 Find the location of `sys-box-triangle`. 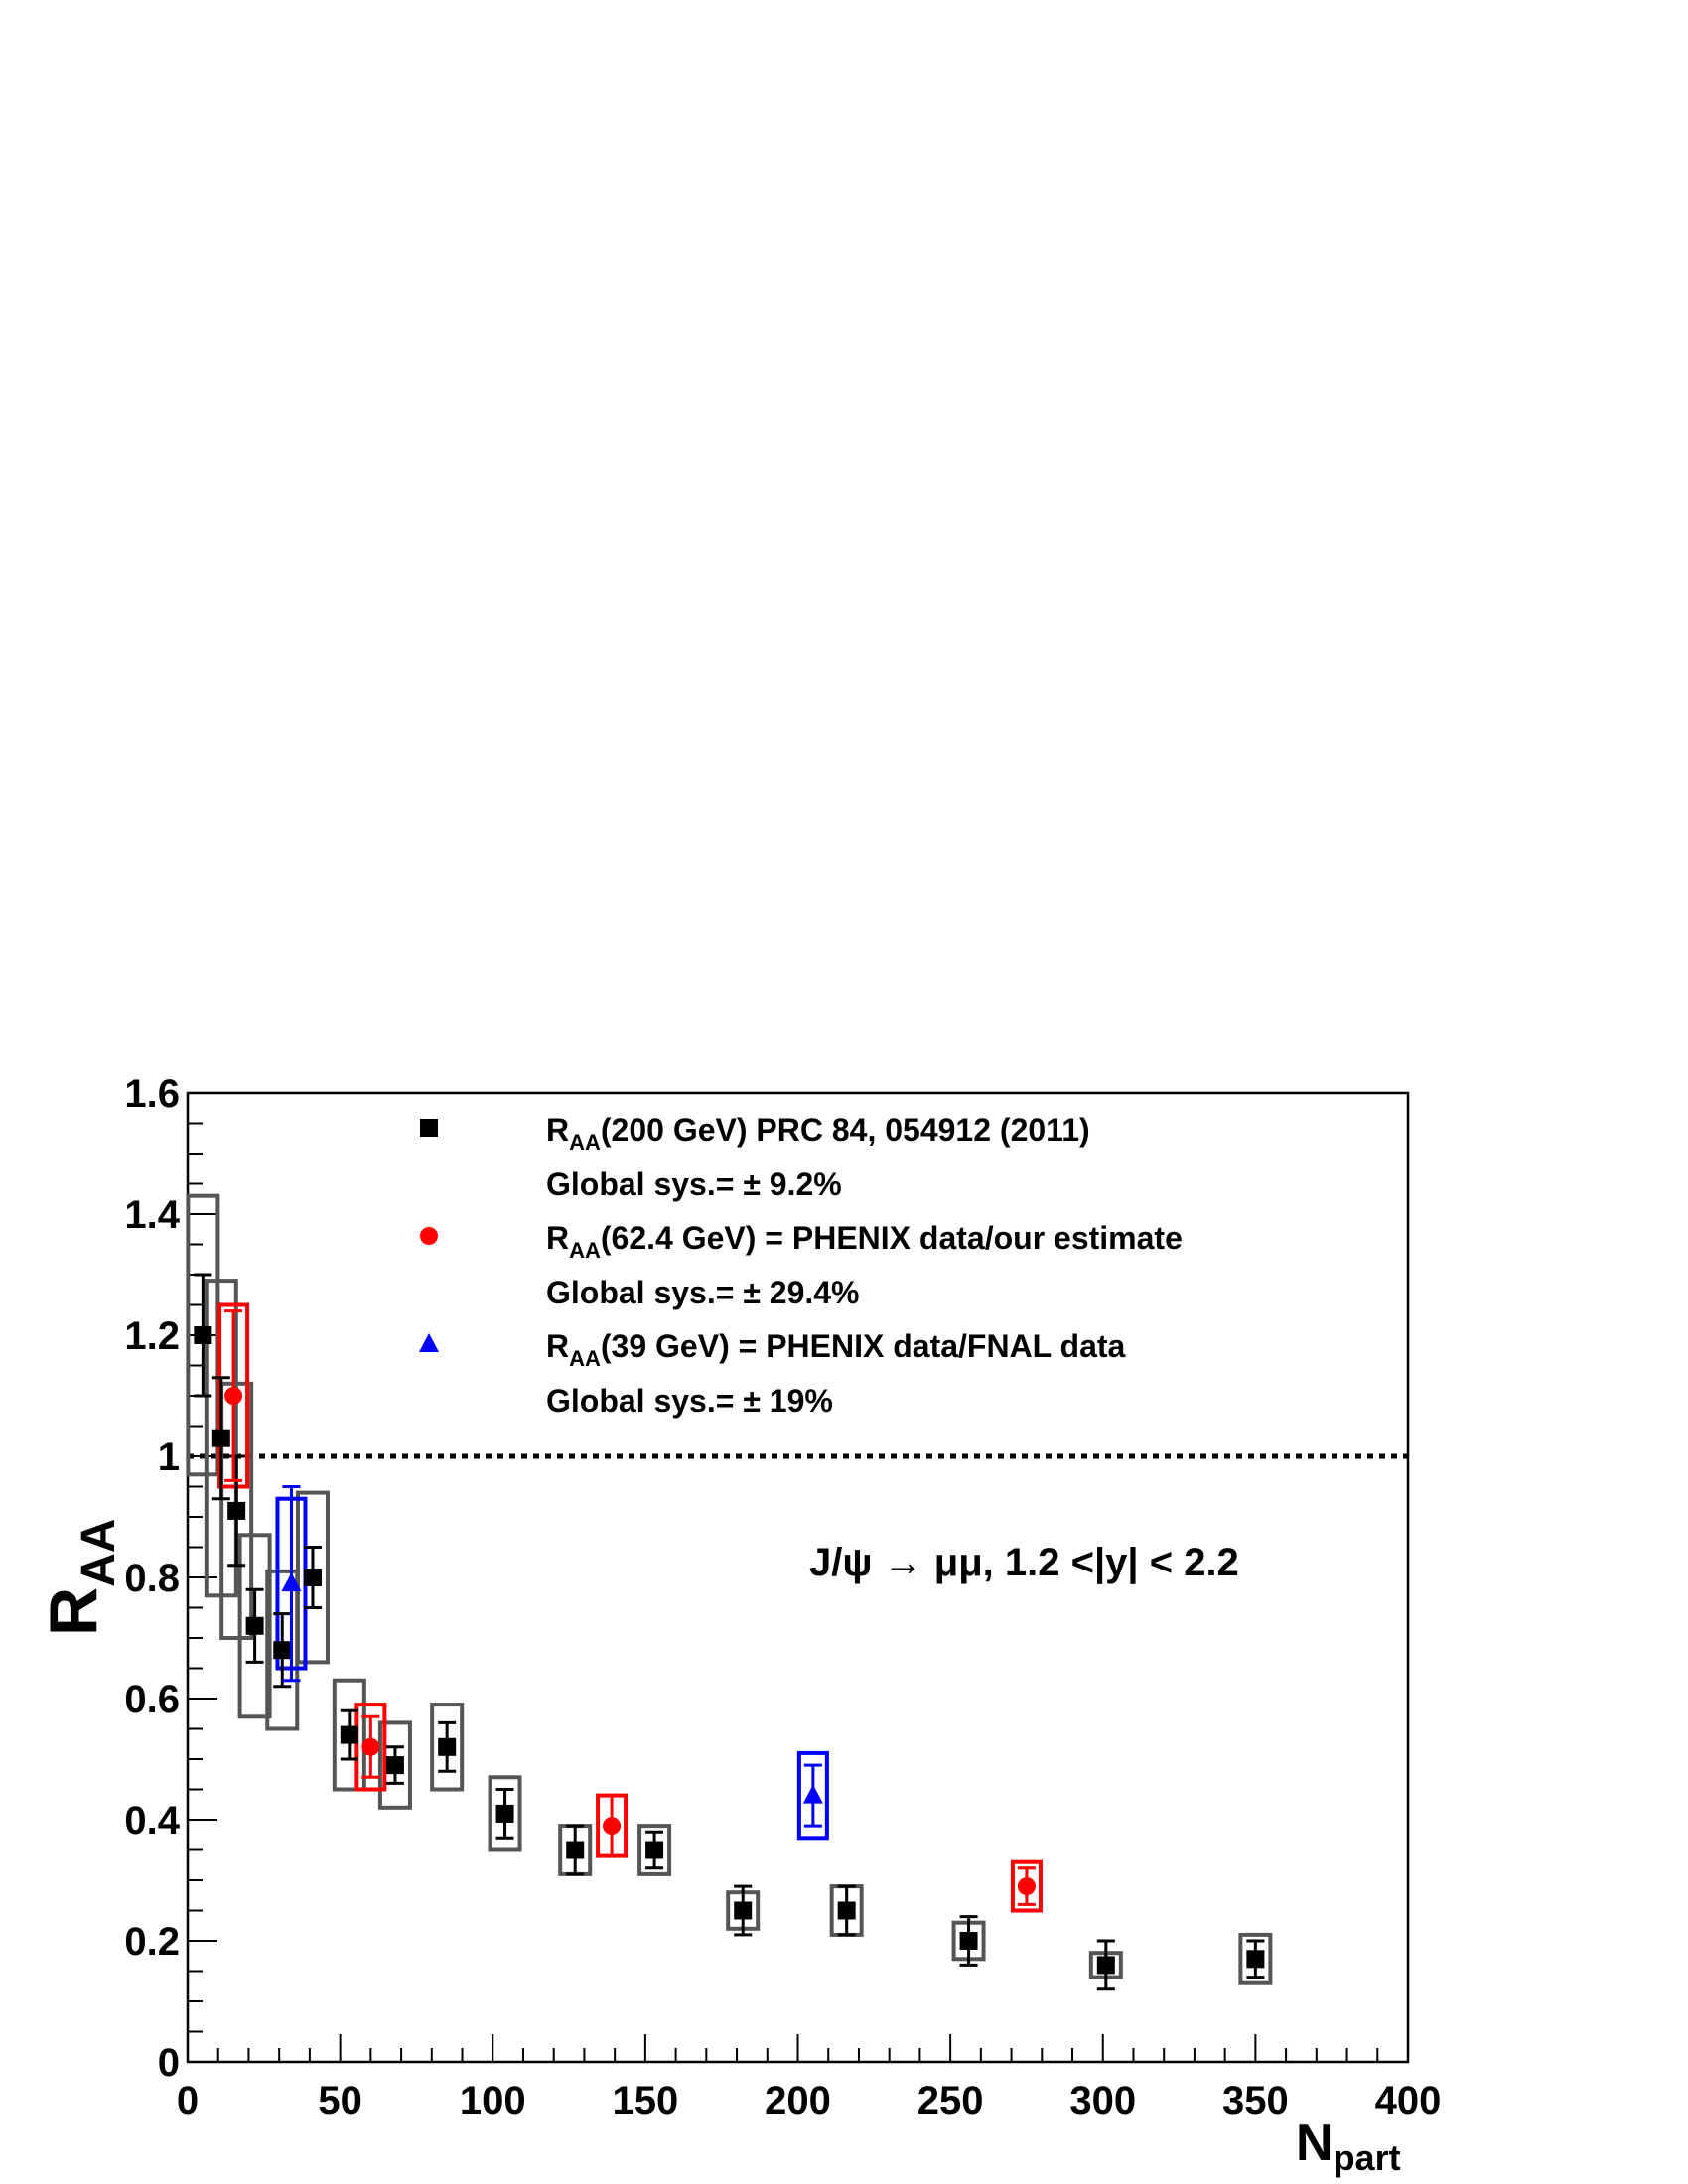

sys-box-triangle is located at coordinates (812, 1795).